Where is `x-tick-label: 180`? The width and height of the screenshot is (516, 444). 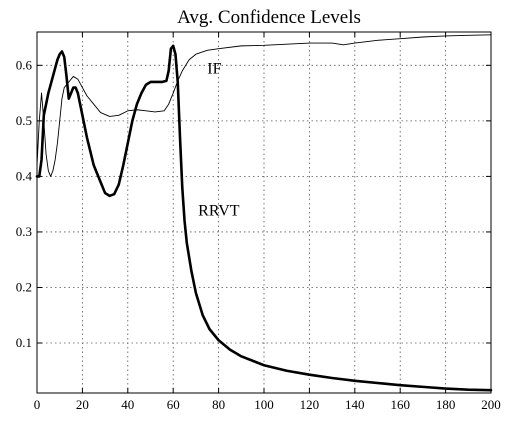
x-tick-label: 180 is located at coordinates (446, 404).